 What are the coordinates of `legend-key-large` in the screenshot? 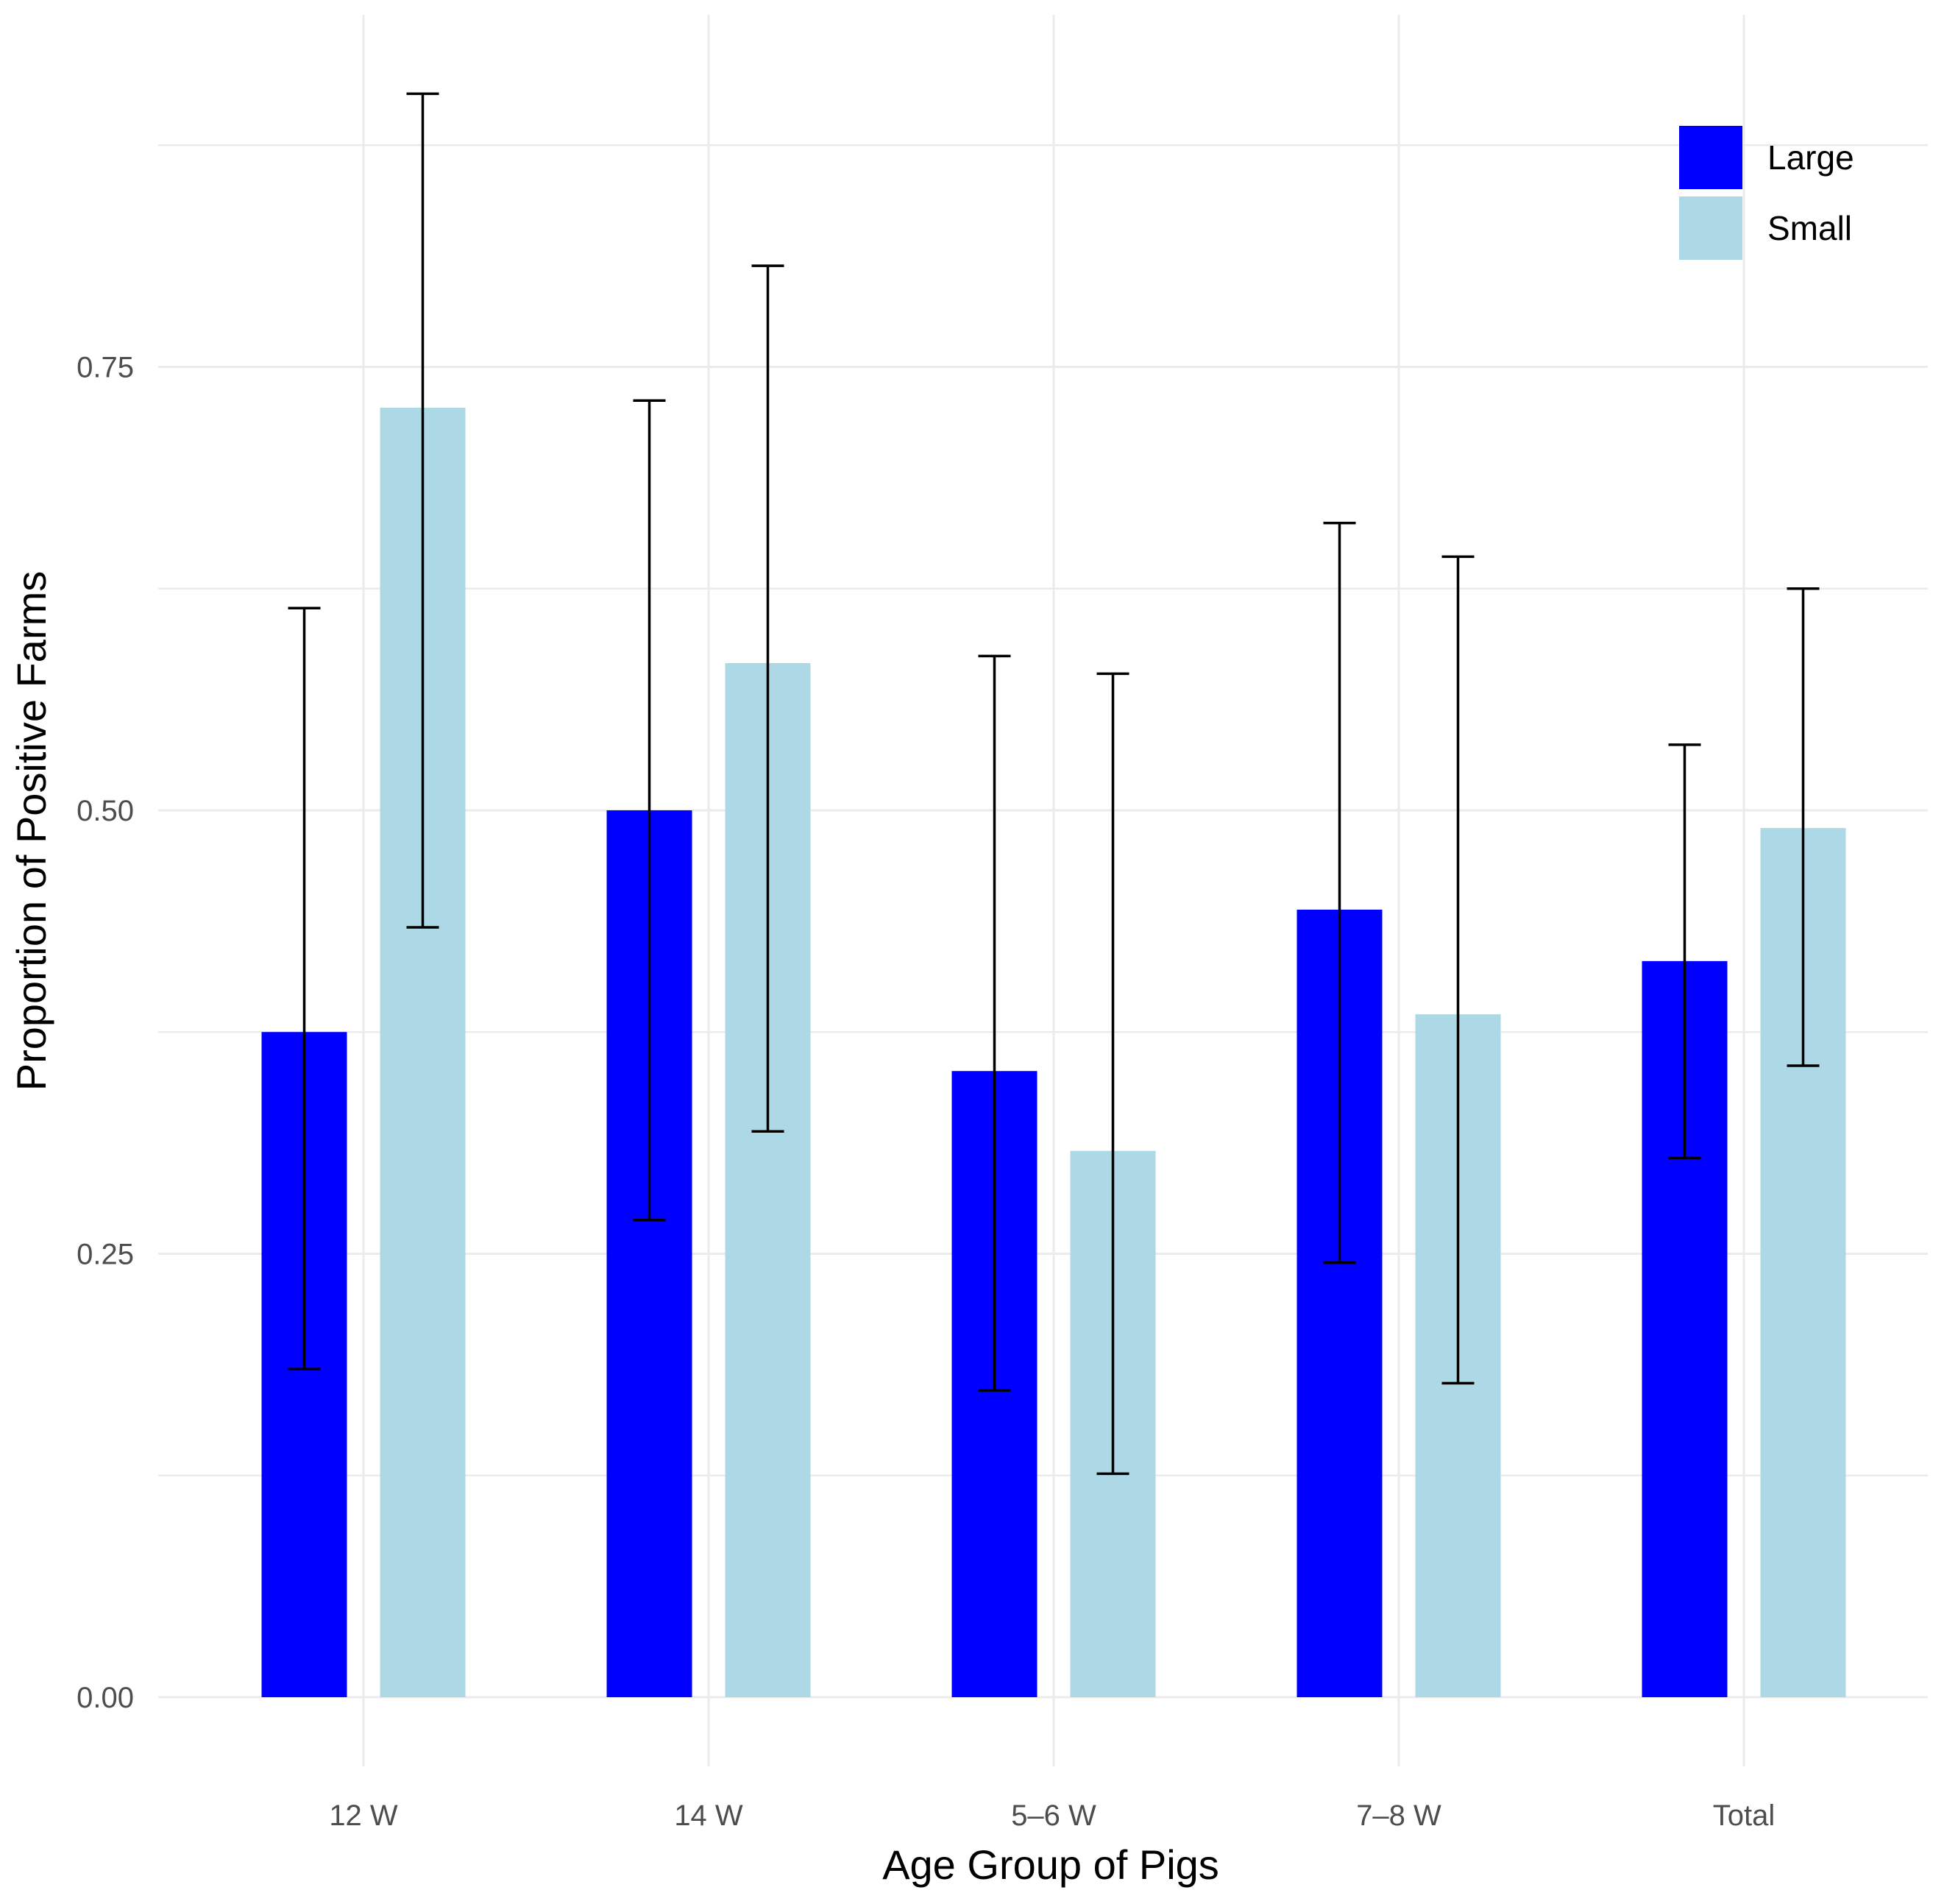 It's located at (1710, 157).